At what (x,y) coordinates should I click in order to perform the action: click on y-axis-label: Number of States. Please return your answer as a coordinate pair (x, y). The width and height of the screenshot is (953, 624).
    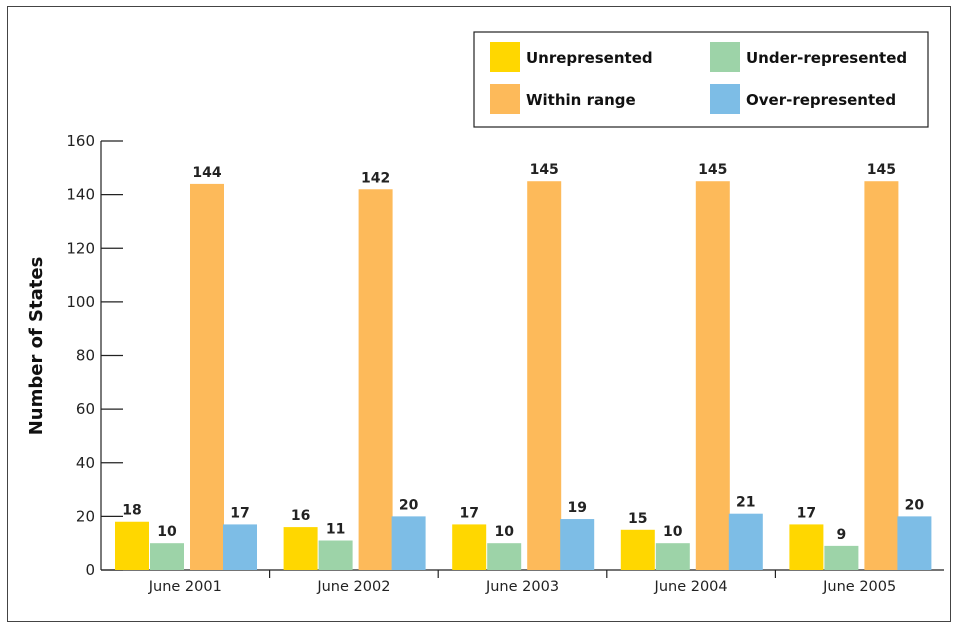
    Looking at the image, I should click on (36, 346).